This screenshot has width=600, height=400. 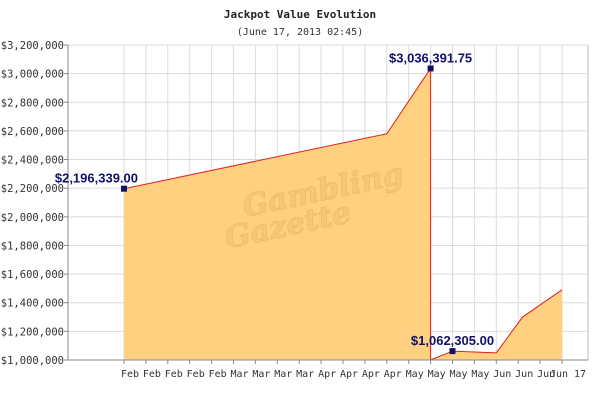 I want to click on data-label: $1,062,305.00, so click(x=452, y=340).